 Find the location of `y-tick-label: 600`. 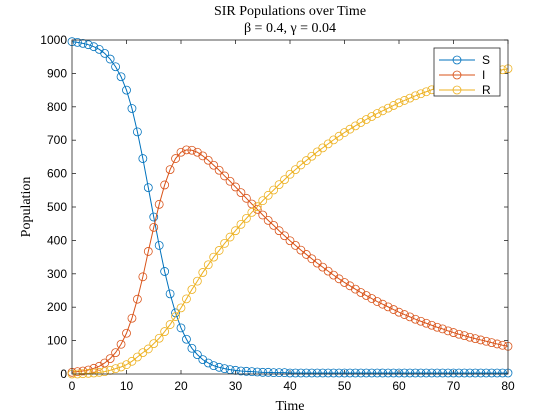

y-tick-label: 600 is located at coordinates (57, 174).